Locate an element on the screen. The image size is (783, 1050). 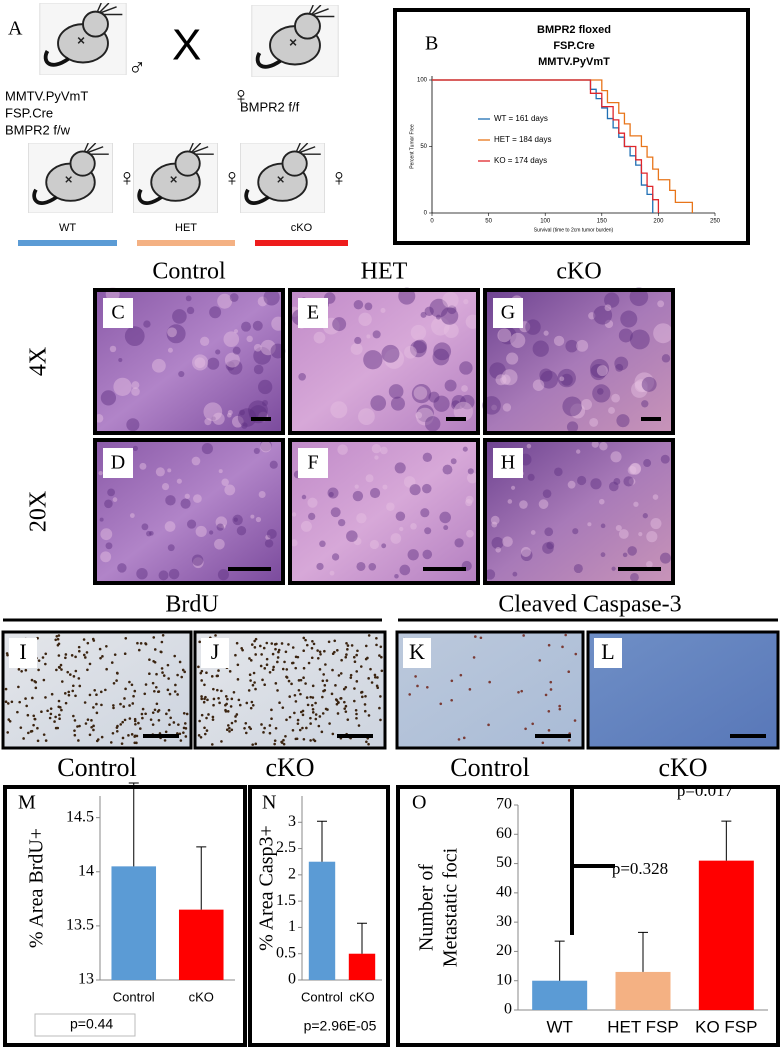
y-axis-label: Number of is located at coordinates (427, 908).